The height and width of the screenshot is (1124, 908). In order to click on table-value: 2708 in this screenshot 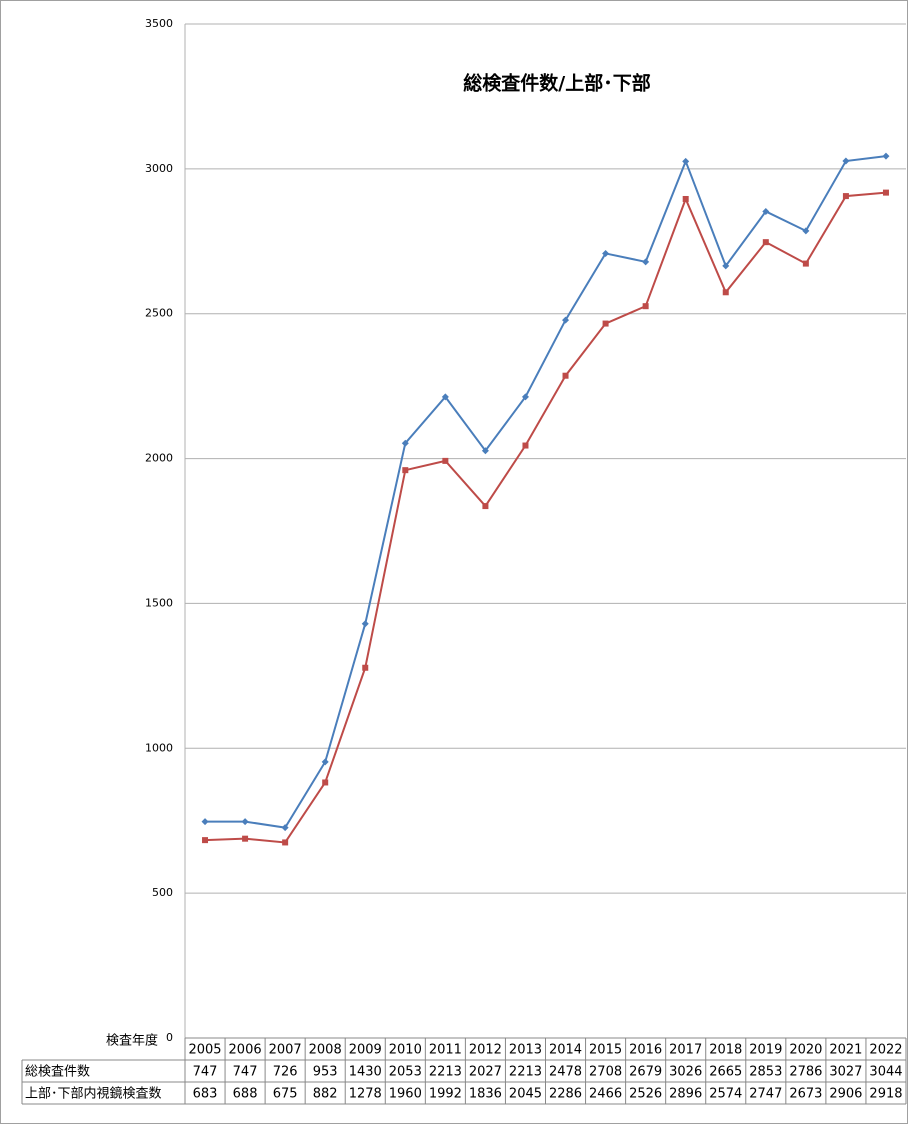, I will do `click(605, 1072)`.